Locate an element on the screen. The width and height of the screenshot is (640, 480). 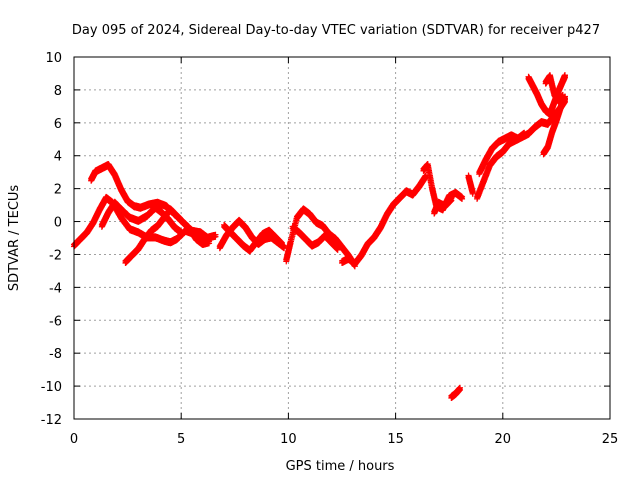
x-axis-label: GPS time / hours is located at coordinates (340, 466).